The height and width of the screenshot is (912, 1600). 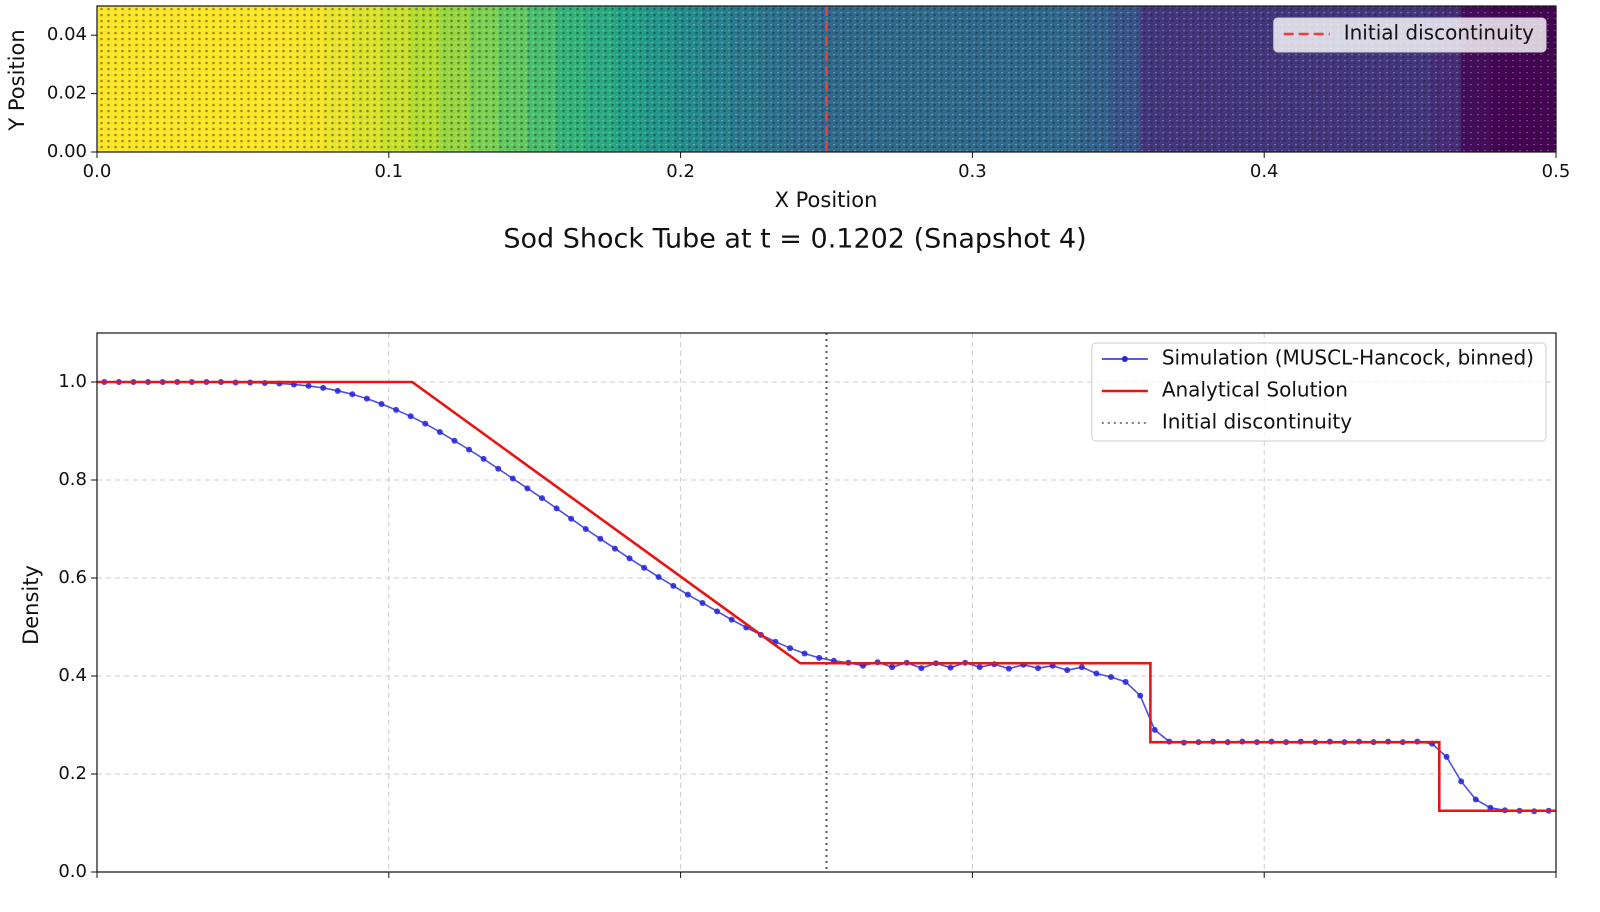 What do you see at coordinates (17, 80) in the screenshot?
I see `y-axis-label: Y Position` at bounding box center [17, 80].